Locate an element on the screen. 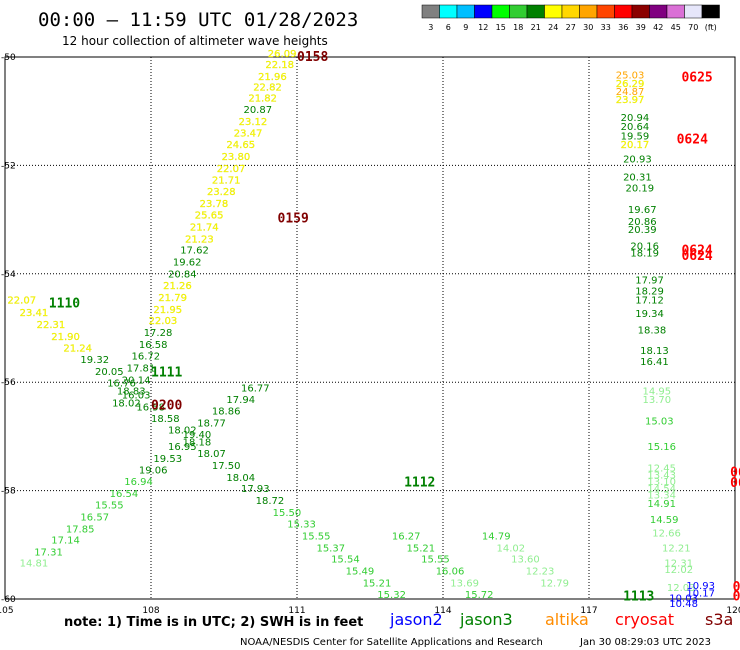 Image resolution: width=740 pixels, height=650 pixels. wave-height-label: 17.93 is located at coordinates (255, 489).